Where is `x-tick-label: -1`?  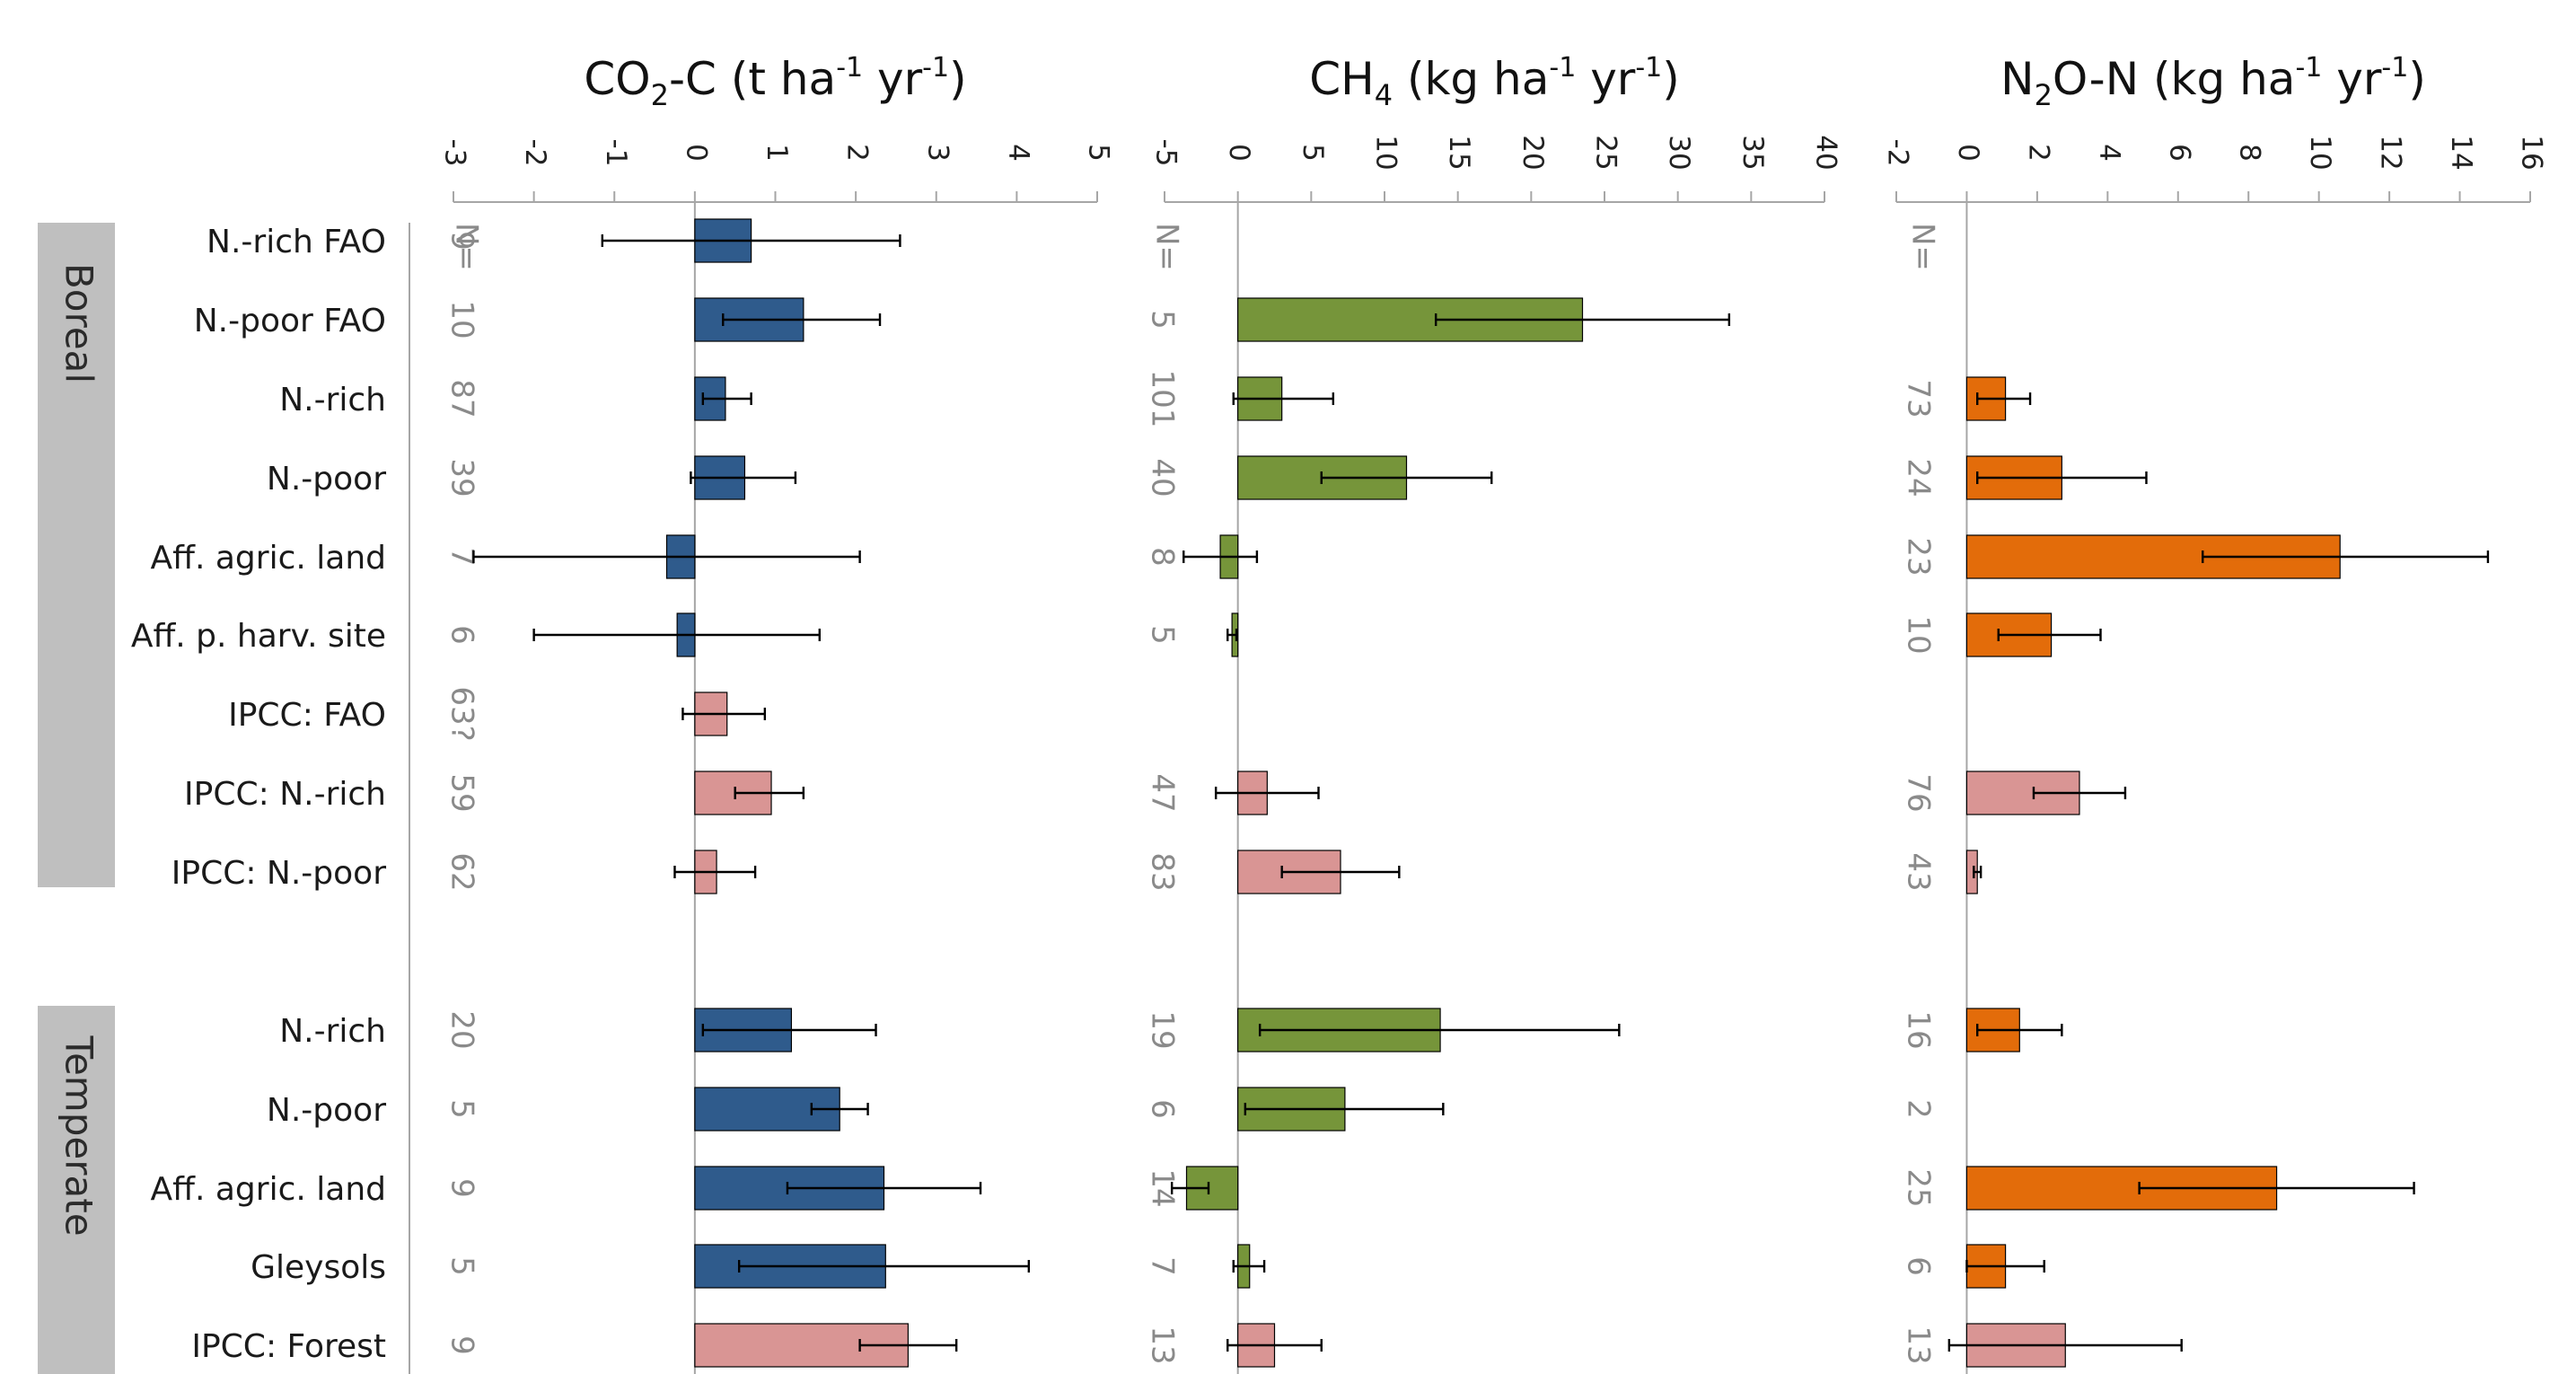 x-tick-label: -1 is located at coordinates (616, 153).